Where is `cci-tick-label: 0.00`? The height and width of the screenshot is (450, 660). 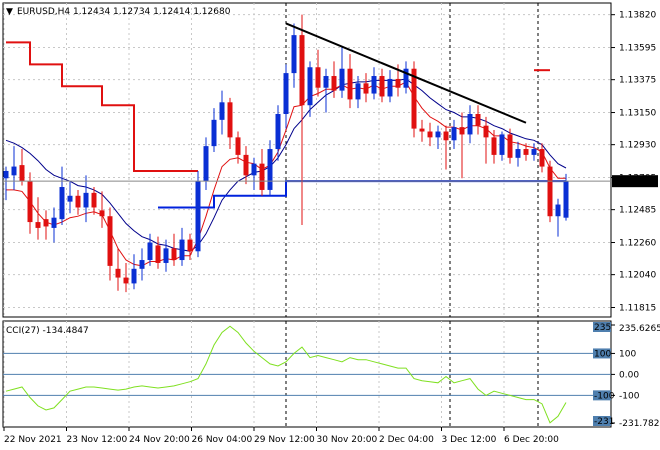 cci-tick-label: 0.00 is located at coordinates (629, 375).